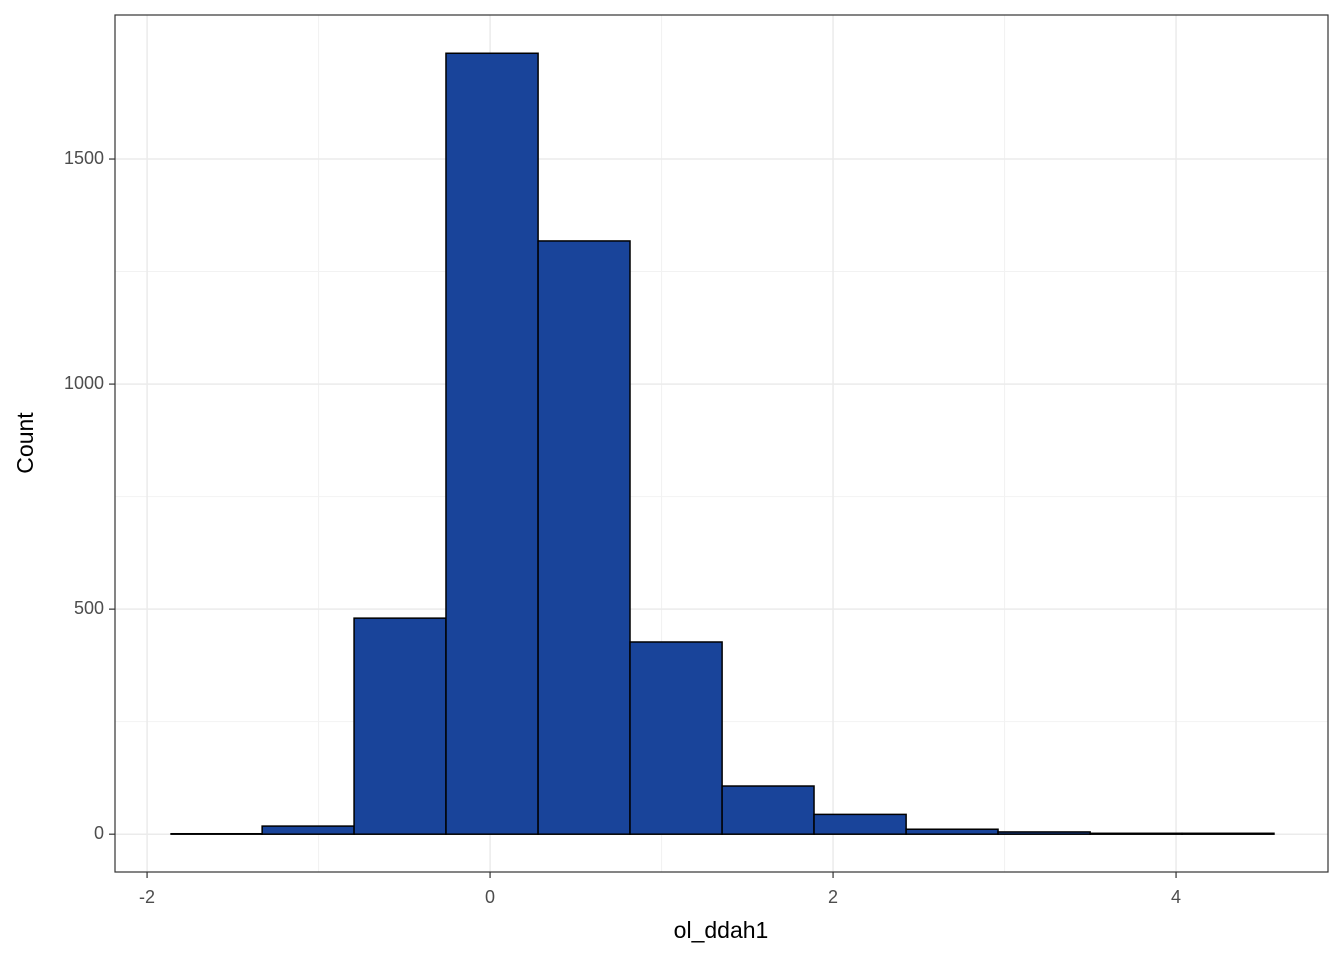 The image size is (1344, 960). I want to click on y-tick-label: 0, so click(99, 833).